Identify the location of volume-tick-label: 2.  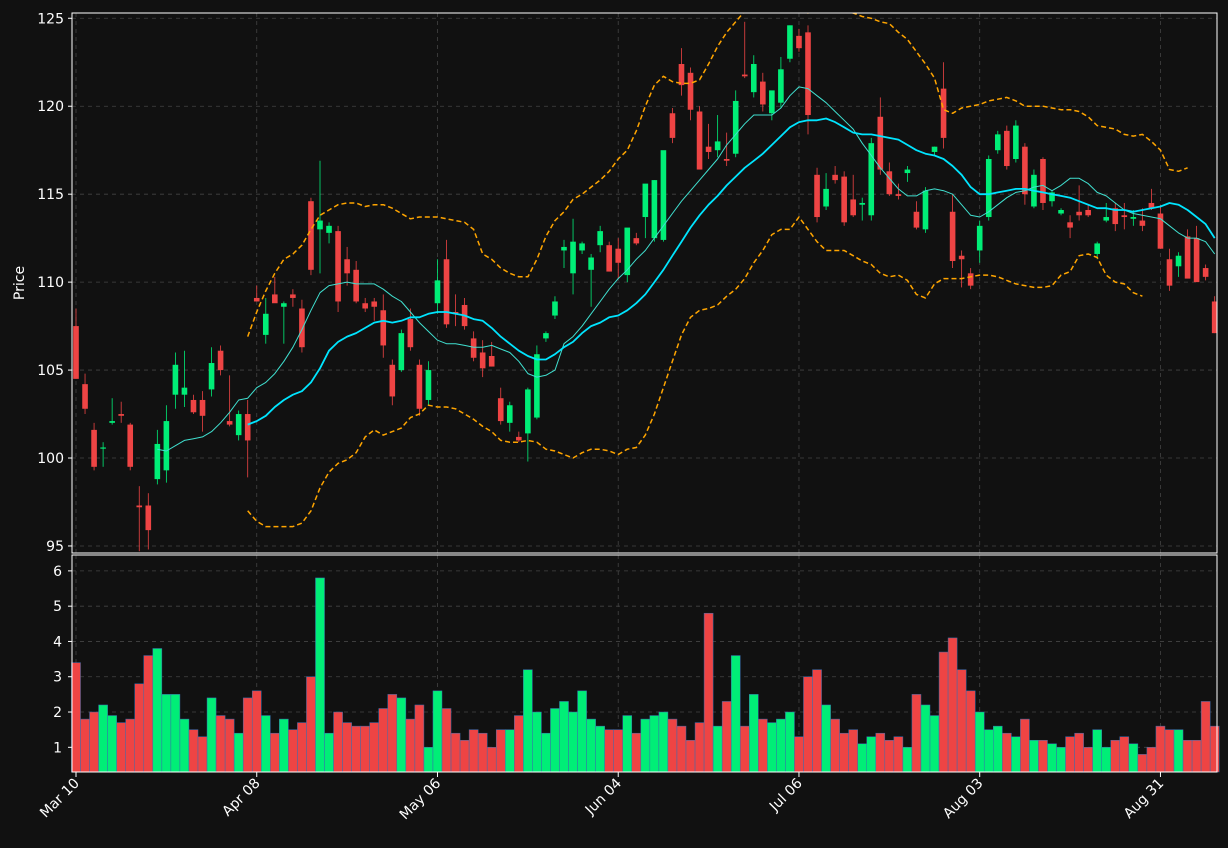
(57, 713).